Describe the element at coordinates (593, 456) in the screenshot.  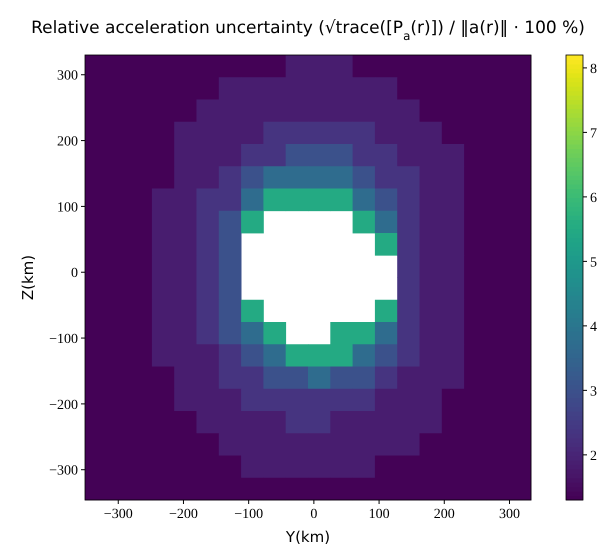
I see `color-bar-label: 2` at that location.